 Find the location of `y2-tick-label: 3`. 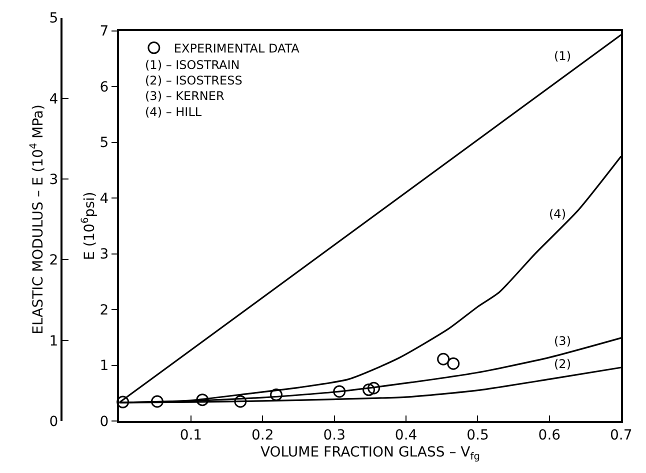

y2-tick-label: 3 is located at coordinates (53, 180).